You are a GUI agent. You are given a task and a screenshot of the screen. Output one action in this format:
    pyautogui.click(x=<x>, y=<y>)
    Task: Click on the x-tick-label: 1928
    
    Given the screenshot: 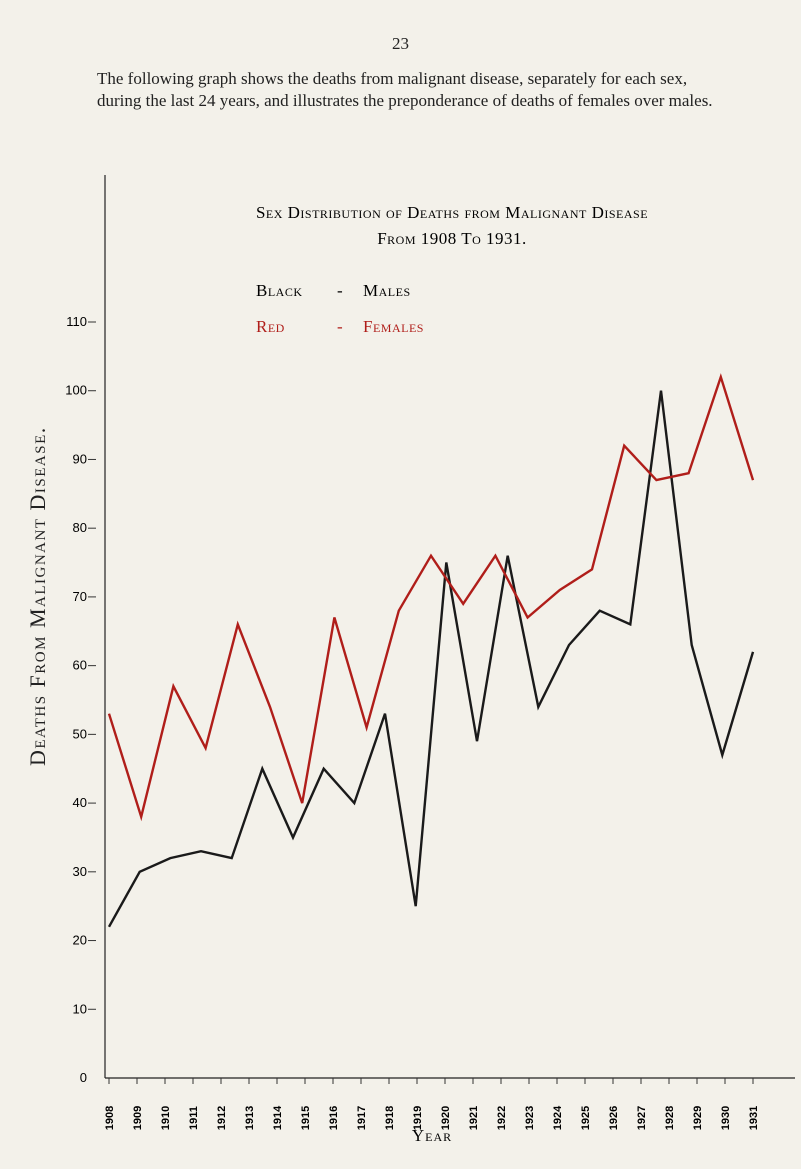 What is the action you would take?
    pyautogui.click(x=670, y=1118)
    